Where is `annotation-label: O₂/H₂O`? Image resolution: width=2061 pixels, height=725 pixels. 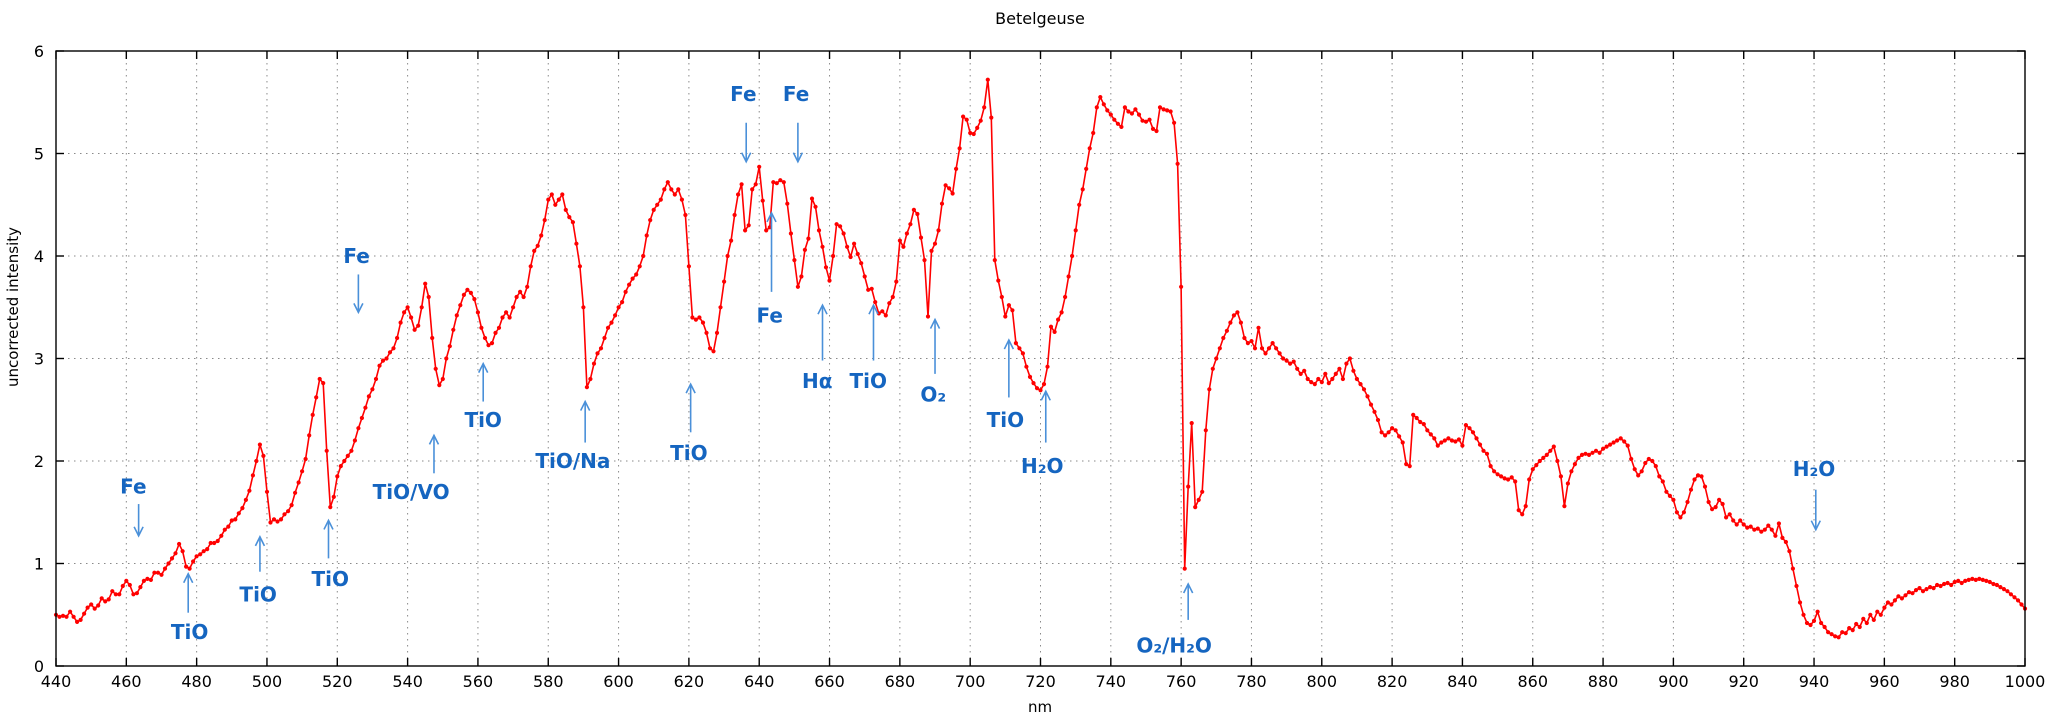
annotation-label: O₂/H₂O is located at coordinates (1174, 646).